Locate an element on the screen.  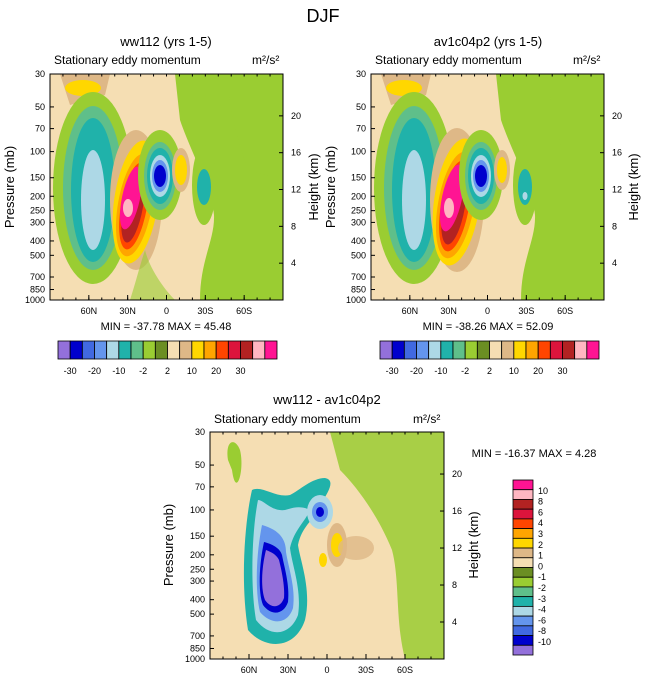
colorbar-label: -30 is located at coordinates (392, 371).